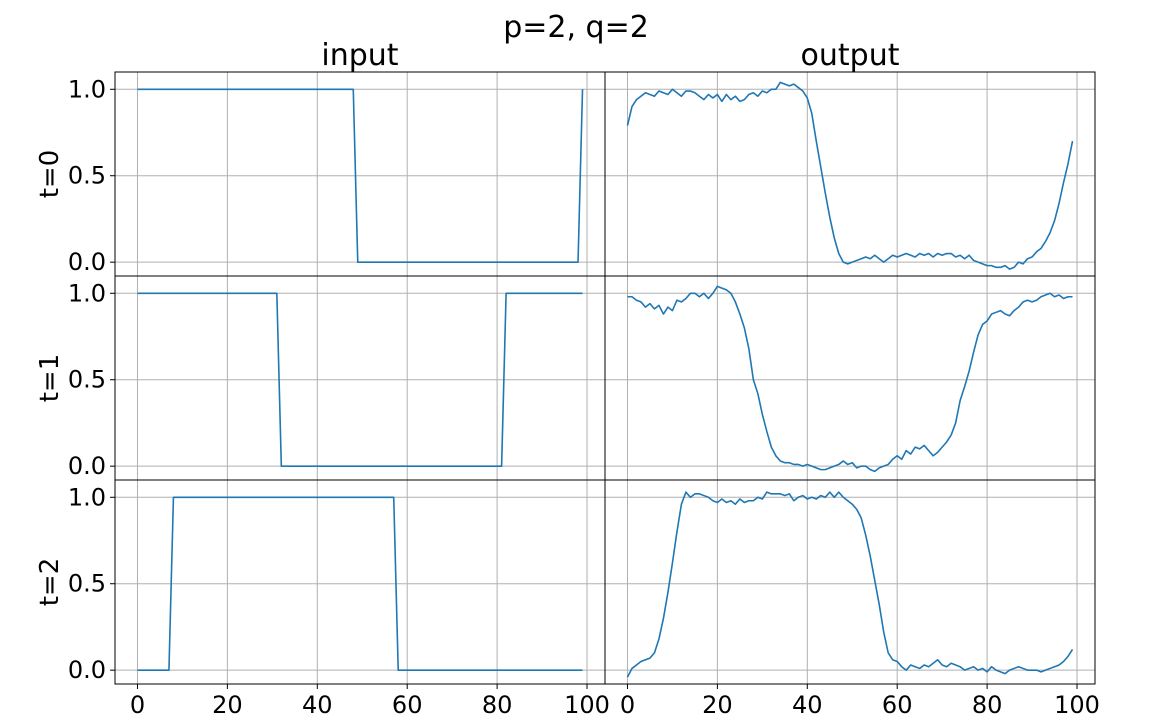 This screenshot has height=720, width=1152. What do you see at coordinates (359, 55) in the screenshot?
I see `column-title-input: input` at bounding box center [359, 55].